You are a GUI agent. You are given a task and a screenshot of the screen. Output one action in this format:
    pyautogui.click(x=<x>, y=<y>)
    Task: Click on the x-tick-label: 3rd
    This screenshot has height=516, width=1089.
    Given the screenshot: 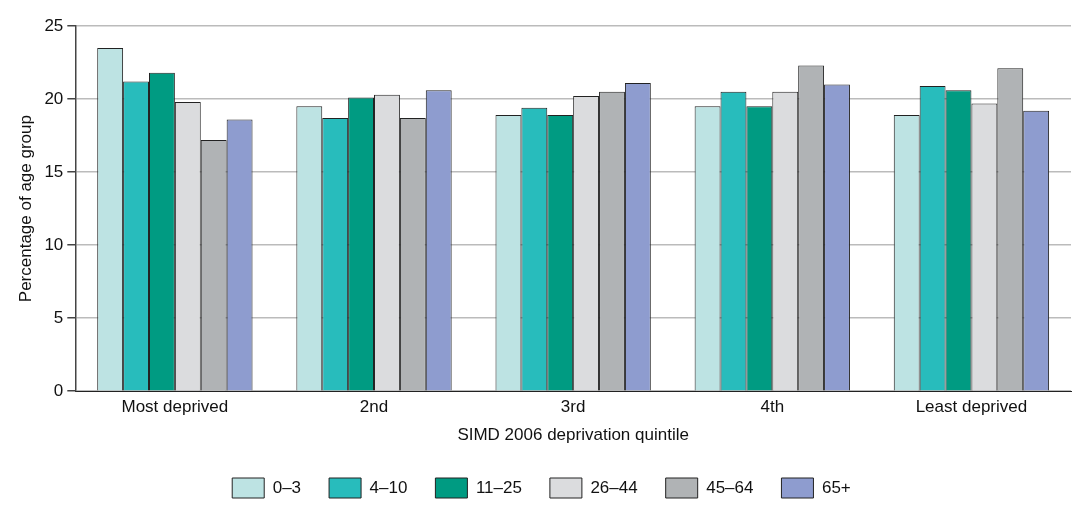 What is the action you would take?
    pyautogui.click(x=573, y=407)
    